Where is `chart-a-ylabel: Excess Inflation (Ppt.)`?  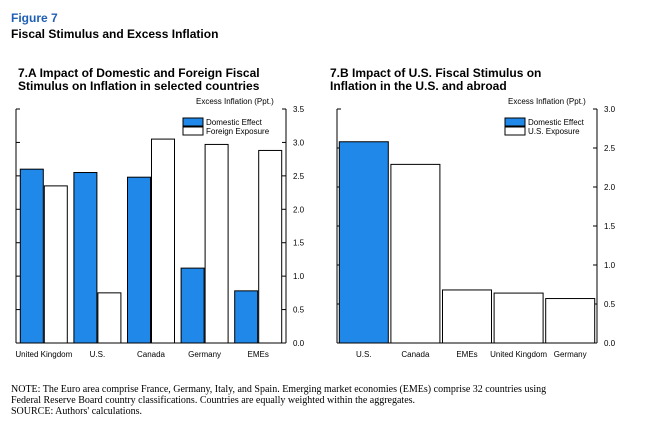
chart-a-ylabel: Excess Inflation (Ppt.) is located at coordinates (235, 101).